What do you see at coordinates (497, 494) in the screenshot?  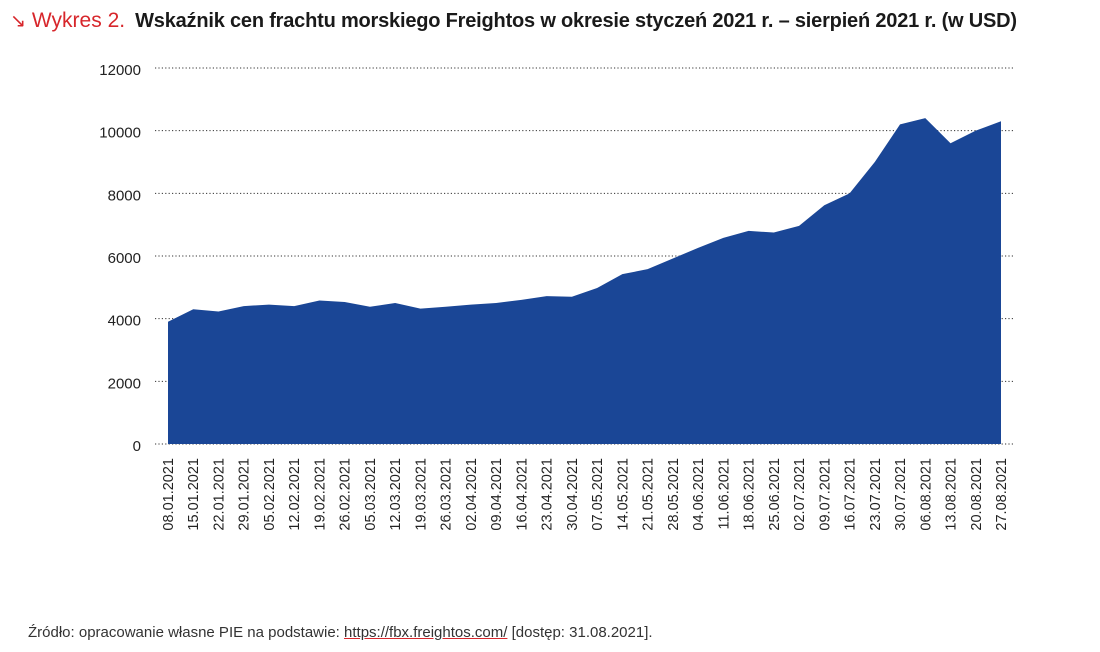 I see `x-tick-label-13: 09.04.2021` at bounding box center [497, 494].